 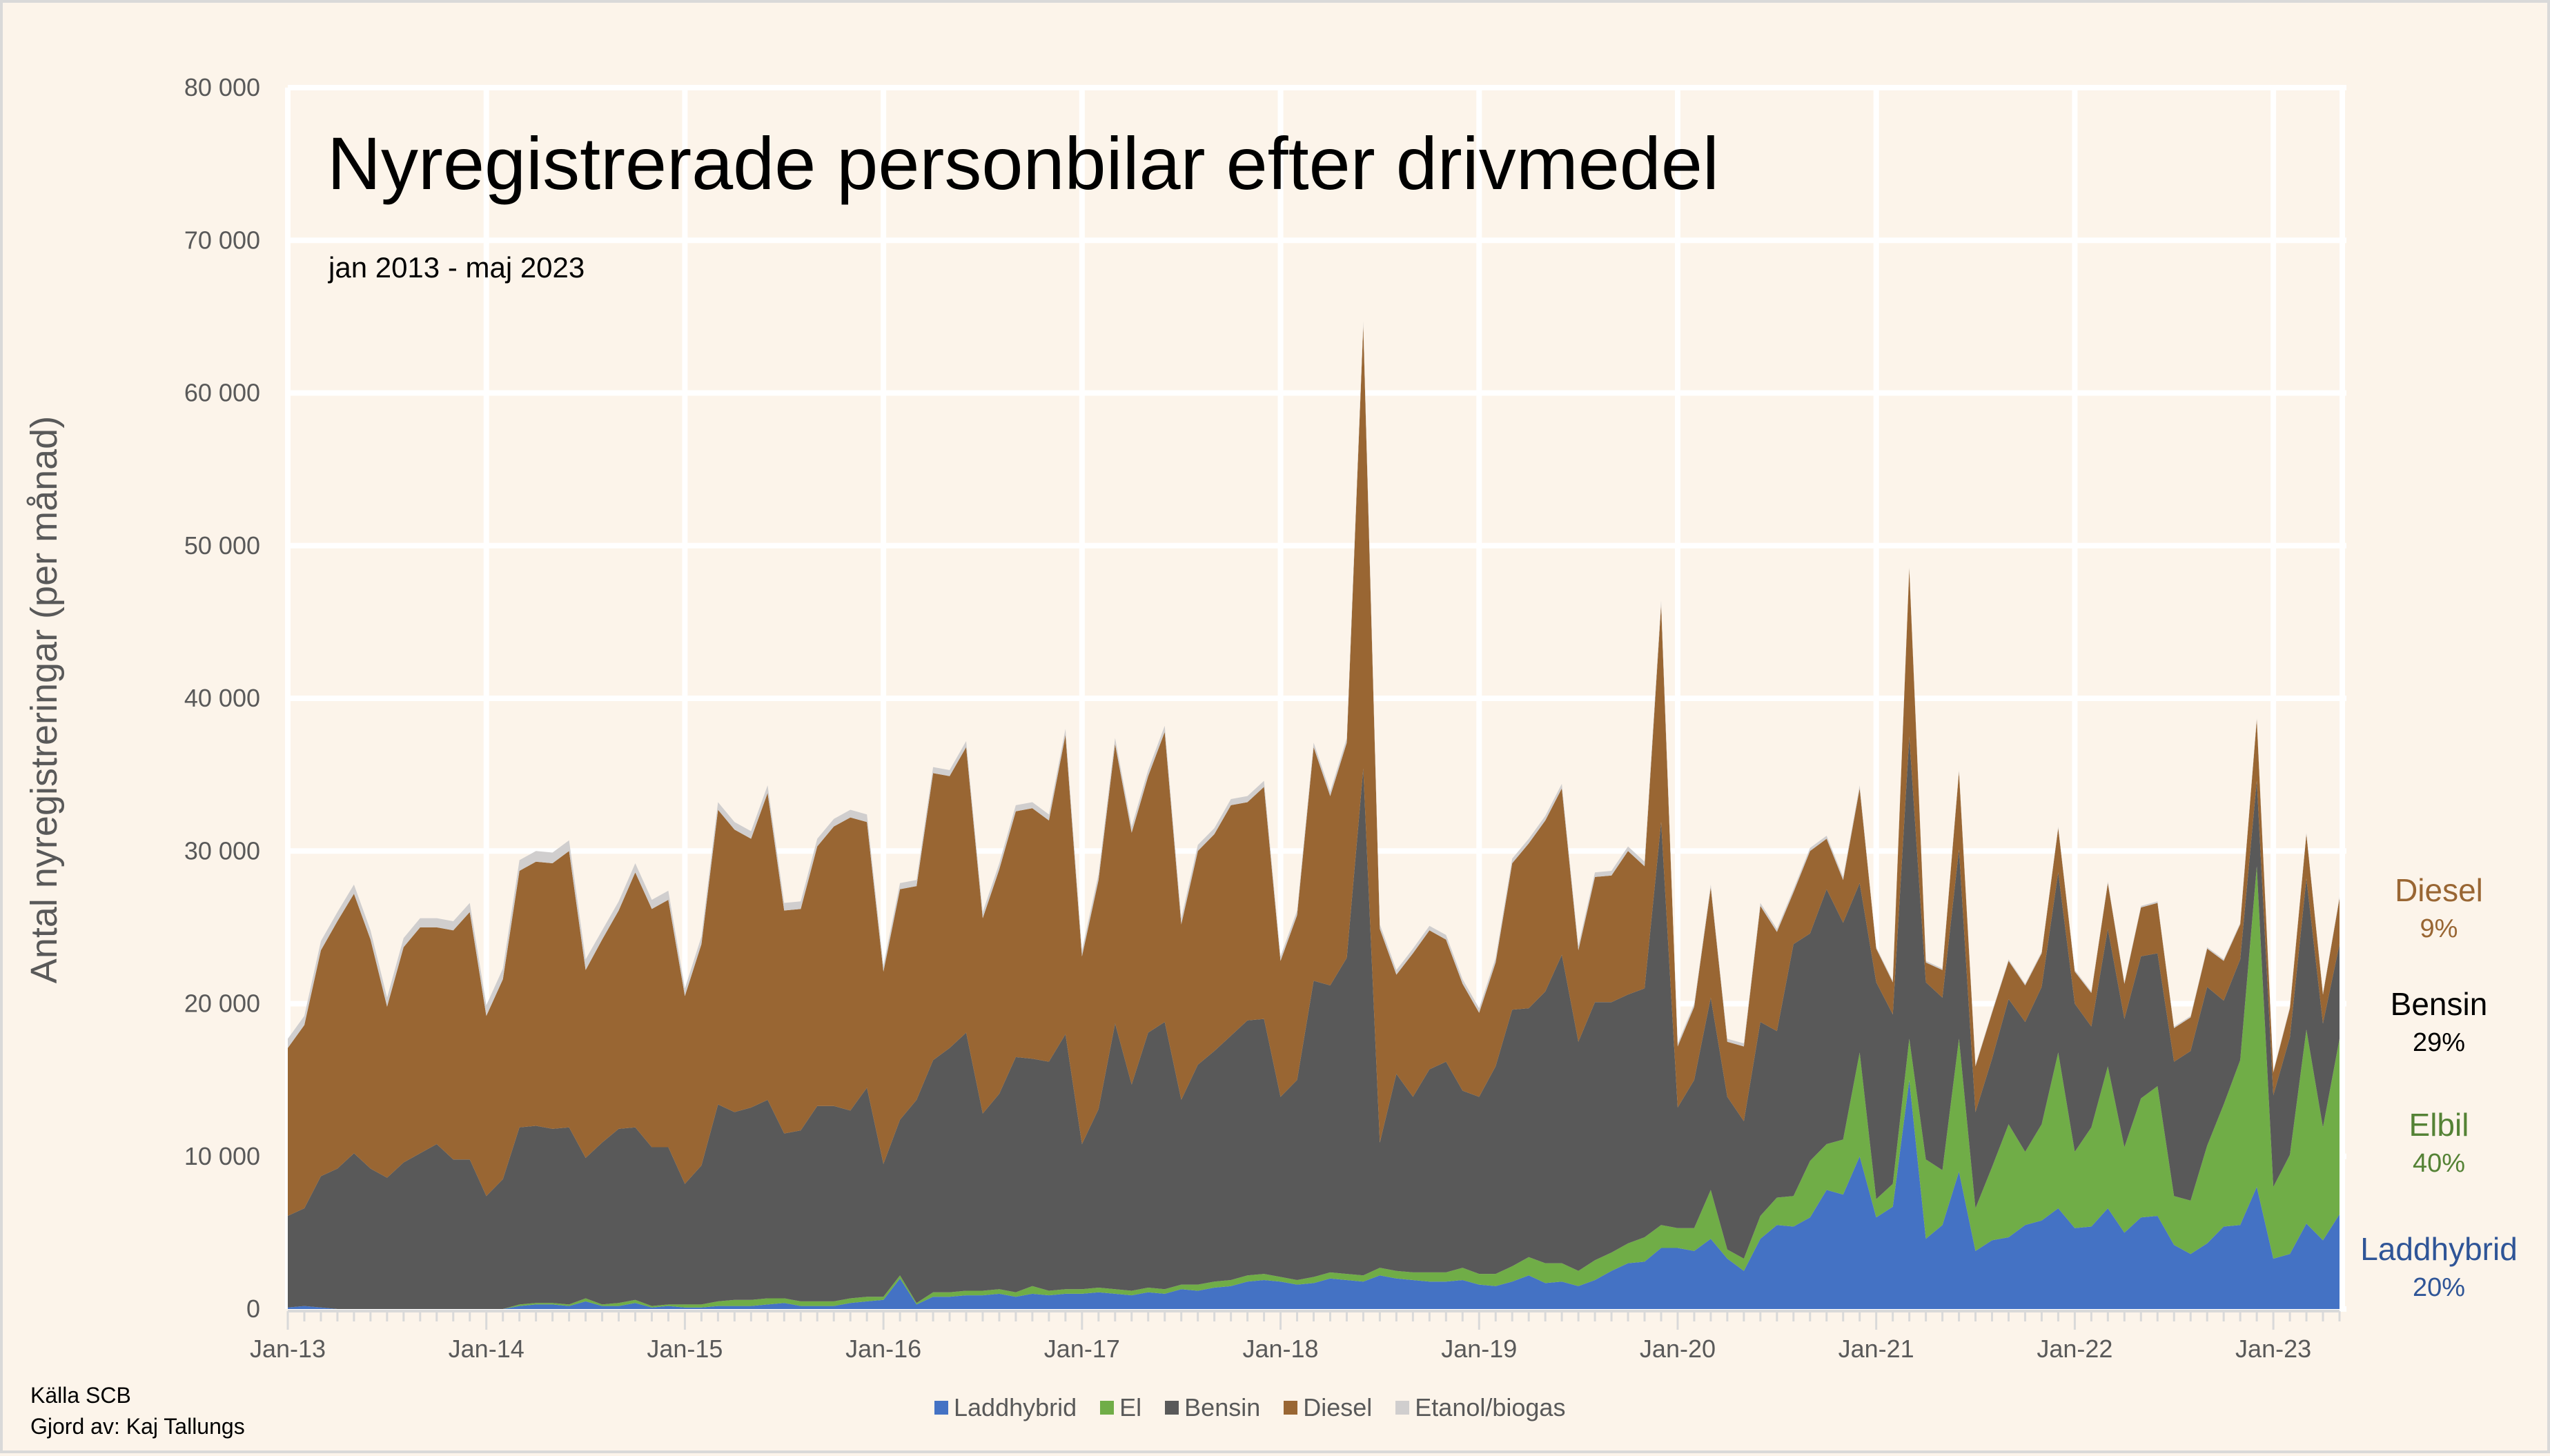 I want to click on side-label-name: Laddhybrid, so click(x=2439, y=1249).